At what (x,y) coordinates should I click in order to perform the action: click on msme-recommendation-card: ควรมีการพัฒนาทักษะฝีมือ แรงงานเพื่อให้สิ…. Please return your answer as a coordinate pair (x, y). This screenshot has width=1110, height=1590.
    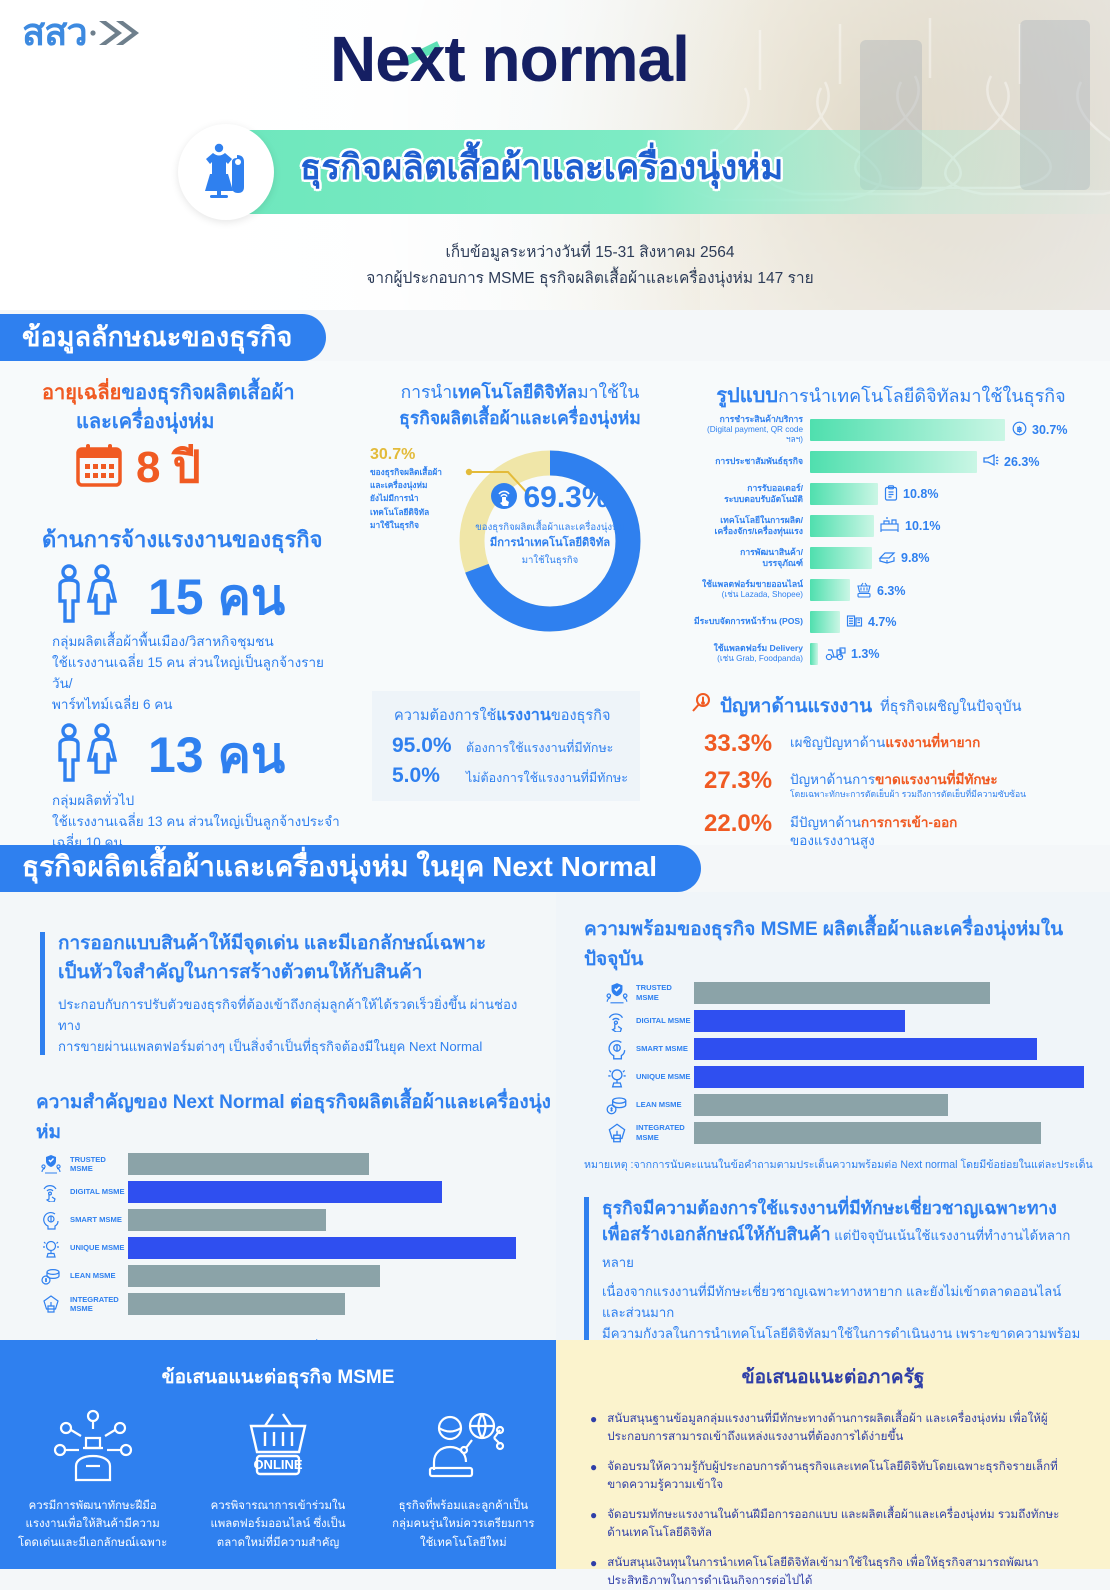
    Looking at the image, I should click on (92, 1480).